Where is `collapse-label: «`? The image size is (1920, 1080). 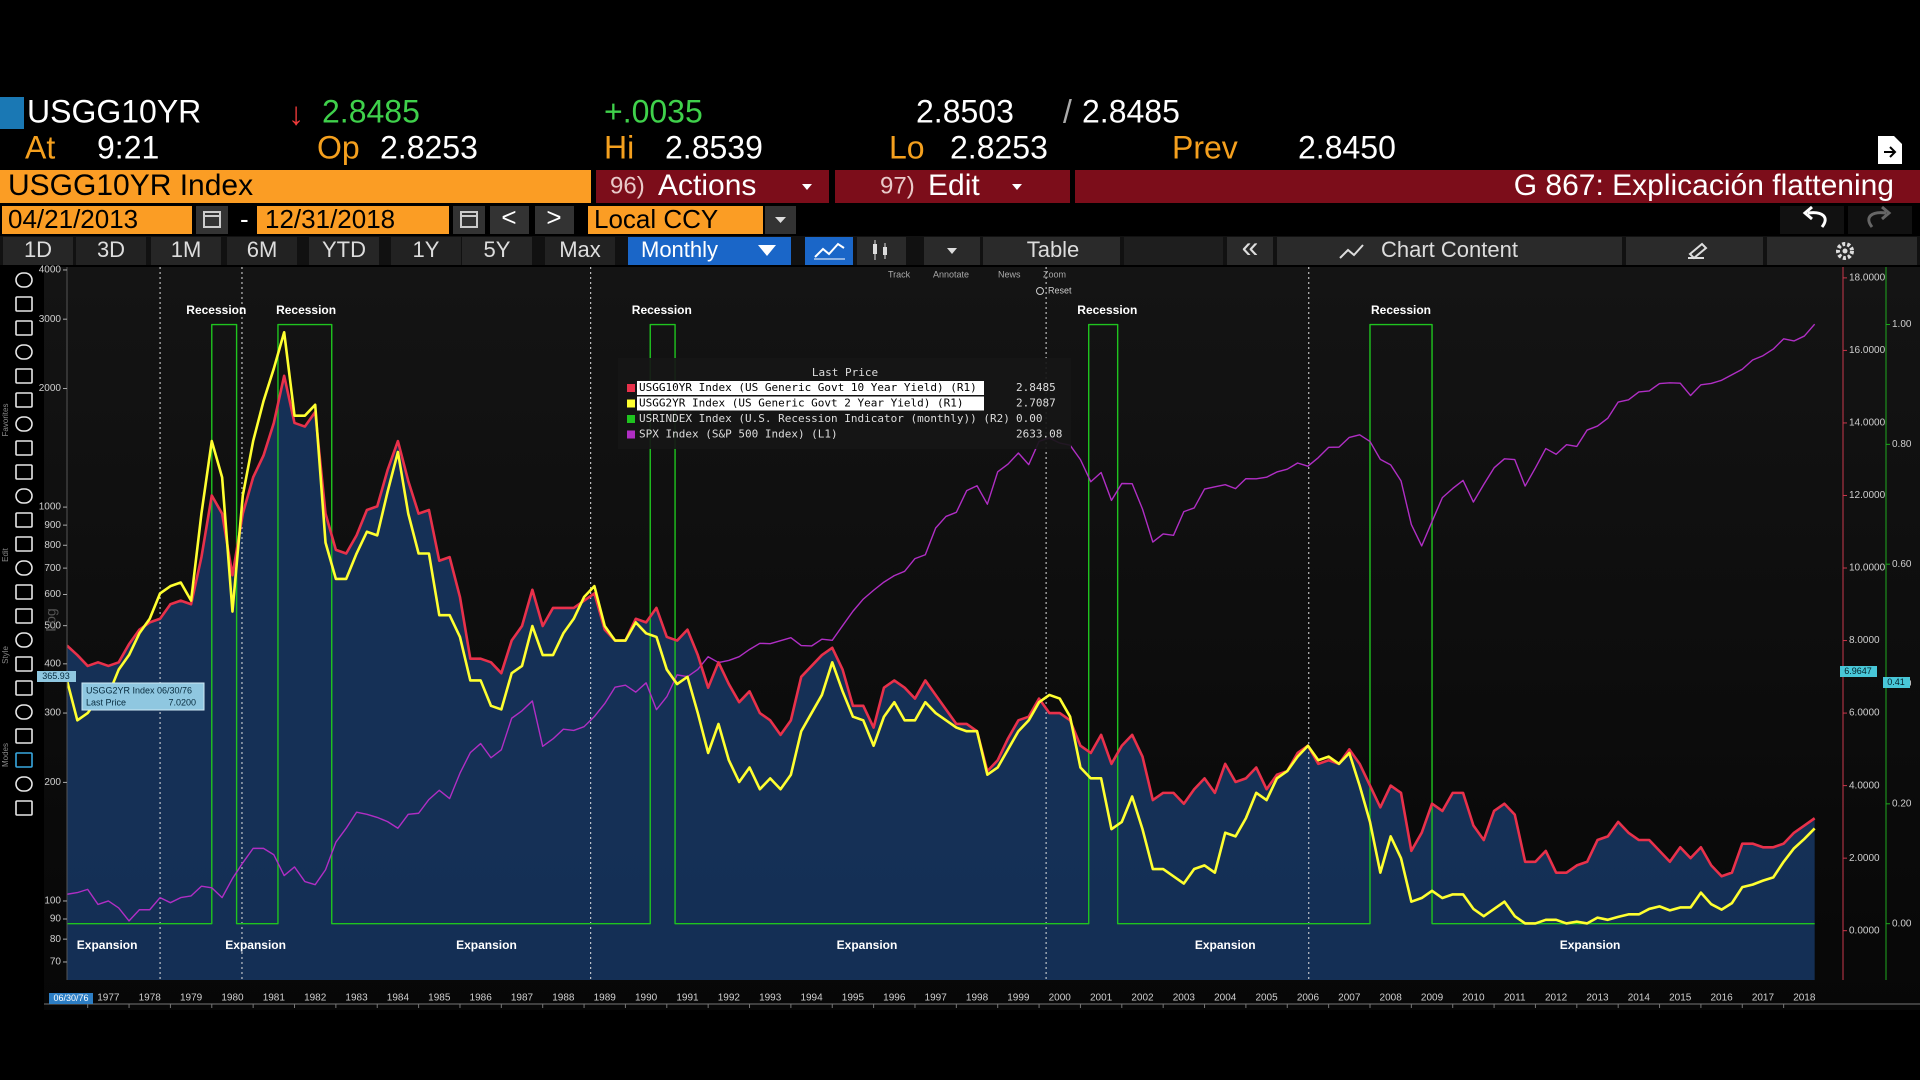
collapse-label: « is located at coordinates (1250, 247).